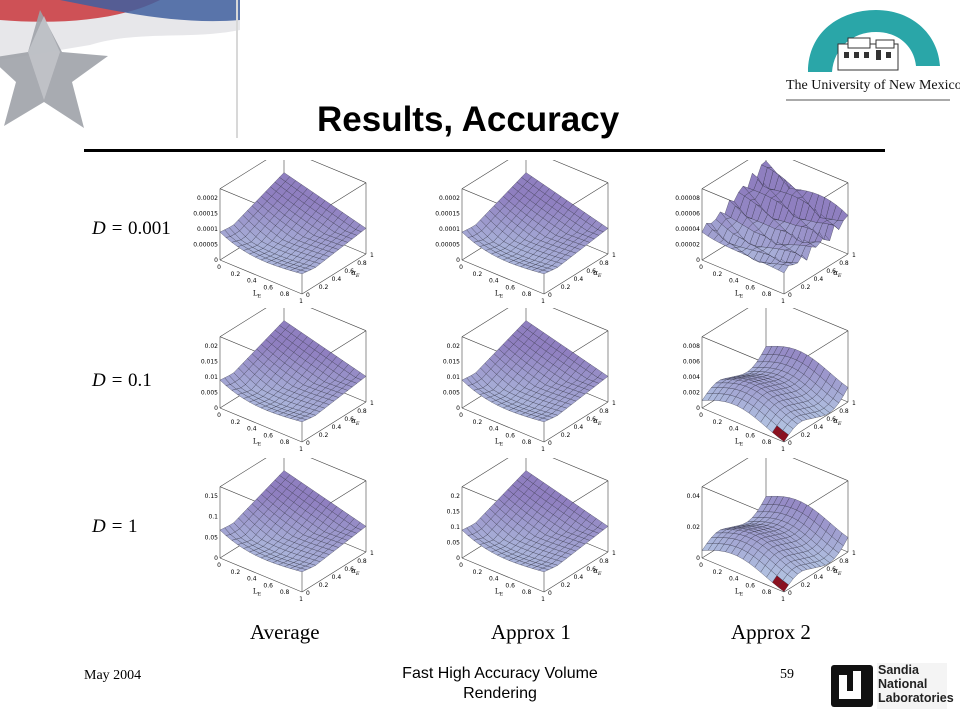 Image resolution: width=960 pixels, height=720 pixels. I want to click on slide-title: Results, Accuracy, so click(468, 119).